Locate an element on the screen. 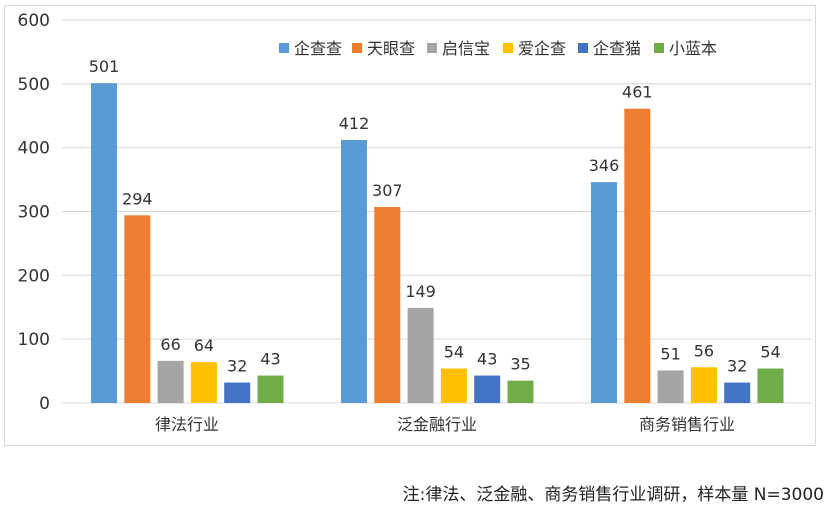 This screenshot has height=514, width=830. data-label: 346 is located at coordinates (604, 165).